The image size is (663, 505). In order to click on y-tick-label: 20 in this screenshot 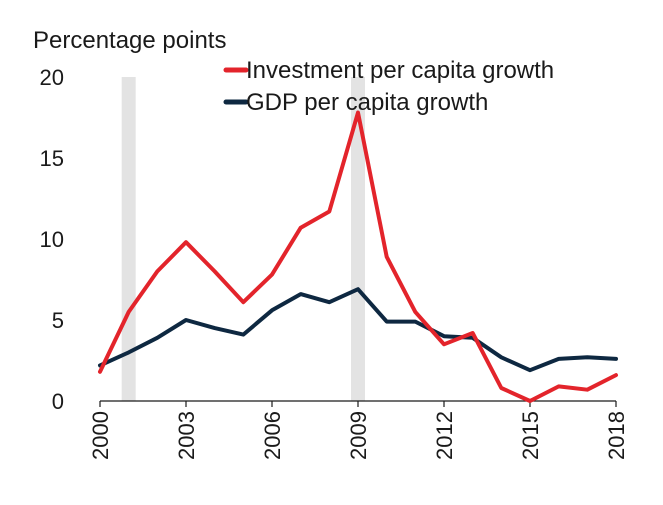, I will do `click(52, 77)`.